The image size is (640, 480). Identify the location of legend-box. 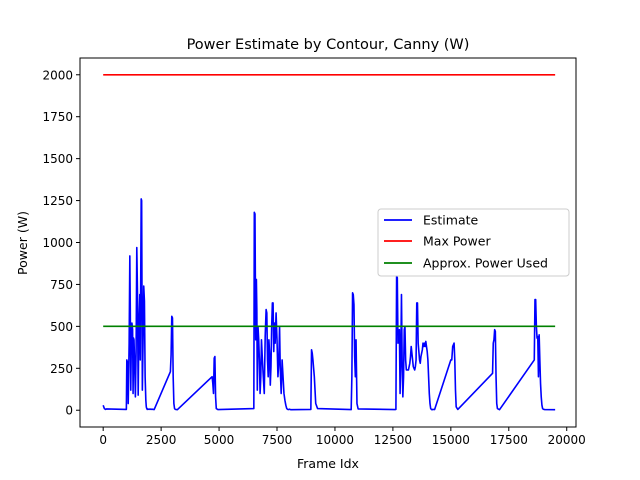
(473, 242).